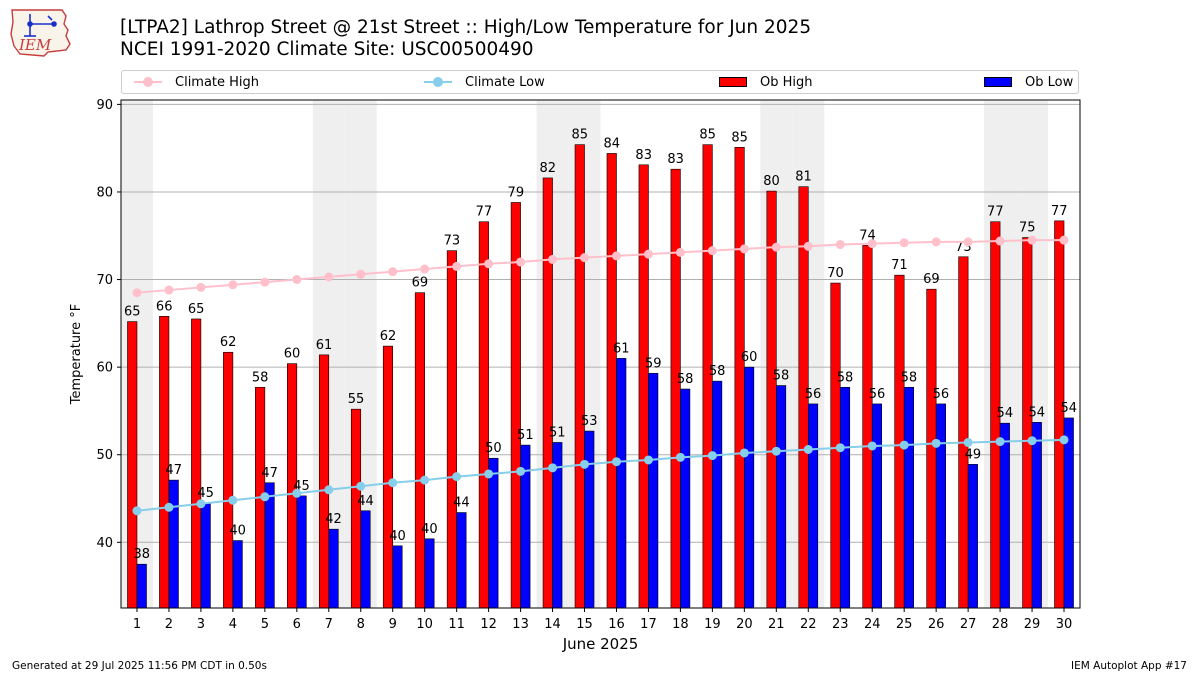  What do you see at coordinates (456, 624) in the screenshot?
I see `x-tick-label: 11` at bounding box center [456, 624].